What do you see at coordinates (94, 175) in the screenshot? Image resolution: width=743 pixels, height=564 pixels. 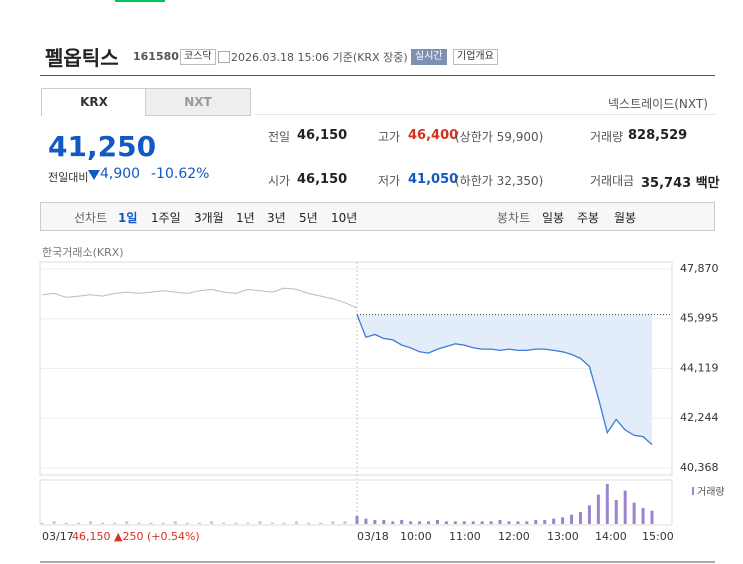 I see `down-arrow` at bounding box center [94, 175].